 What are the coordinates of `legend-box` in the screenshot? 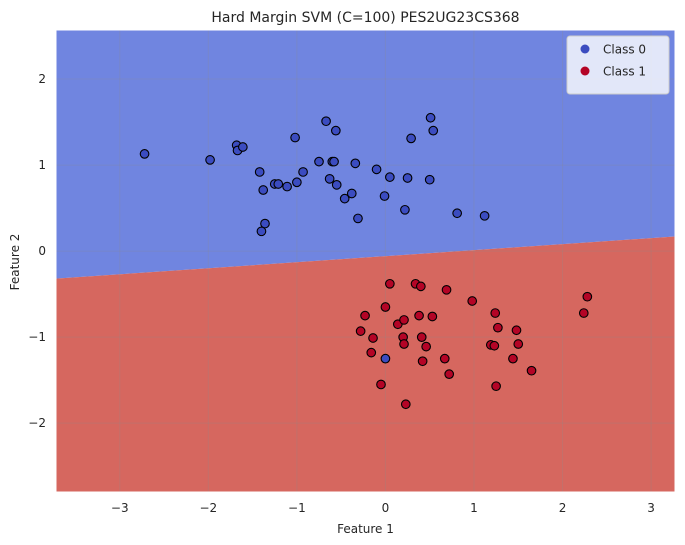 It's located at (618, 65).